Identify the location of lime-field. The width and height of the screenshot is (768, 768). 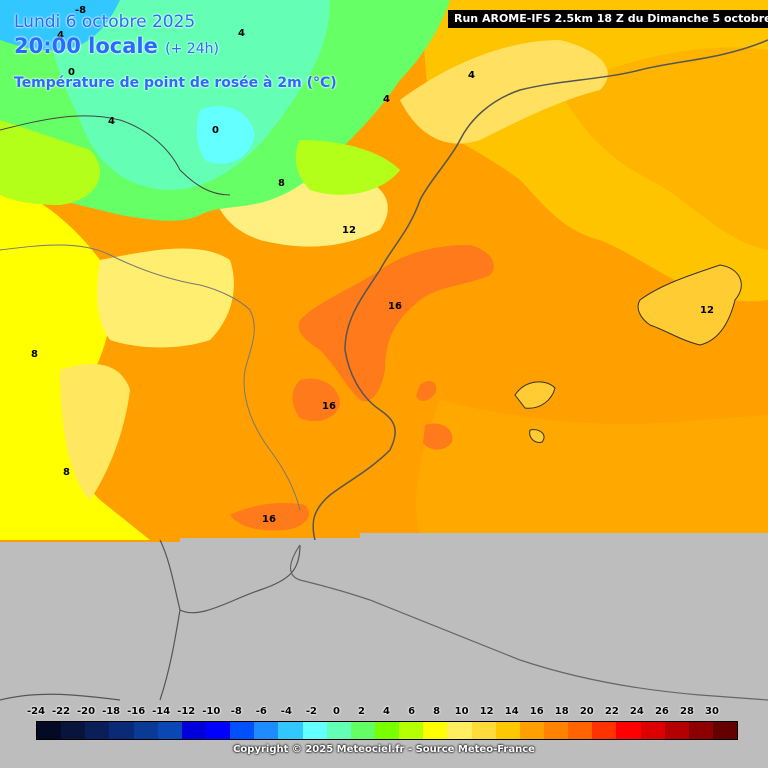
(50, 162).